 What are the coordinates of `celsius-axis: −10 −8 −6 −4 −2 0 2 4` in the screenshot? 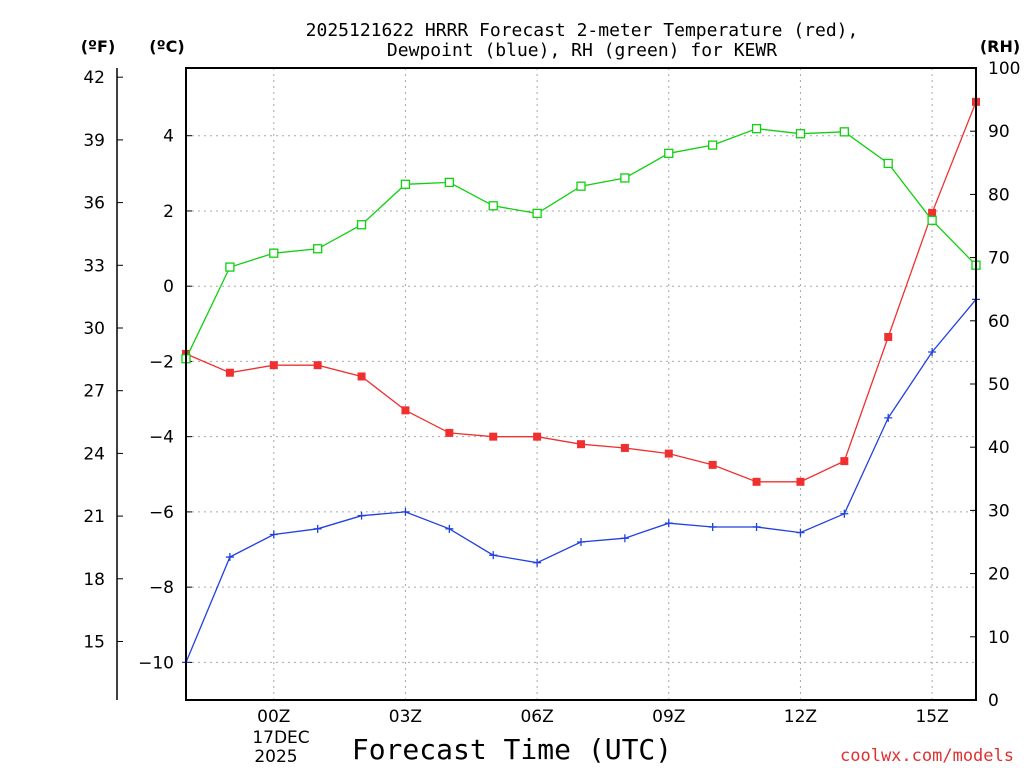 It's located at (165, 400).